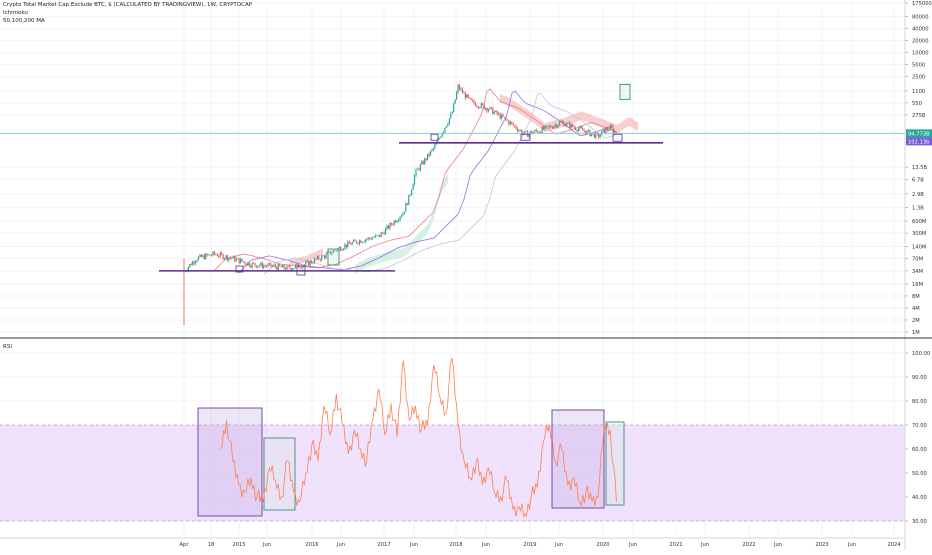  Describe the element at coordinates (916, 333) in the screenshot. I see `price-tick-label: 1M` at that location.